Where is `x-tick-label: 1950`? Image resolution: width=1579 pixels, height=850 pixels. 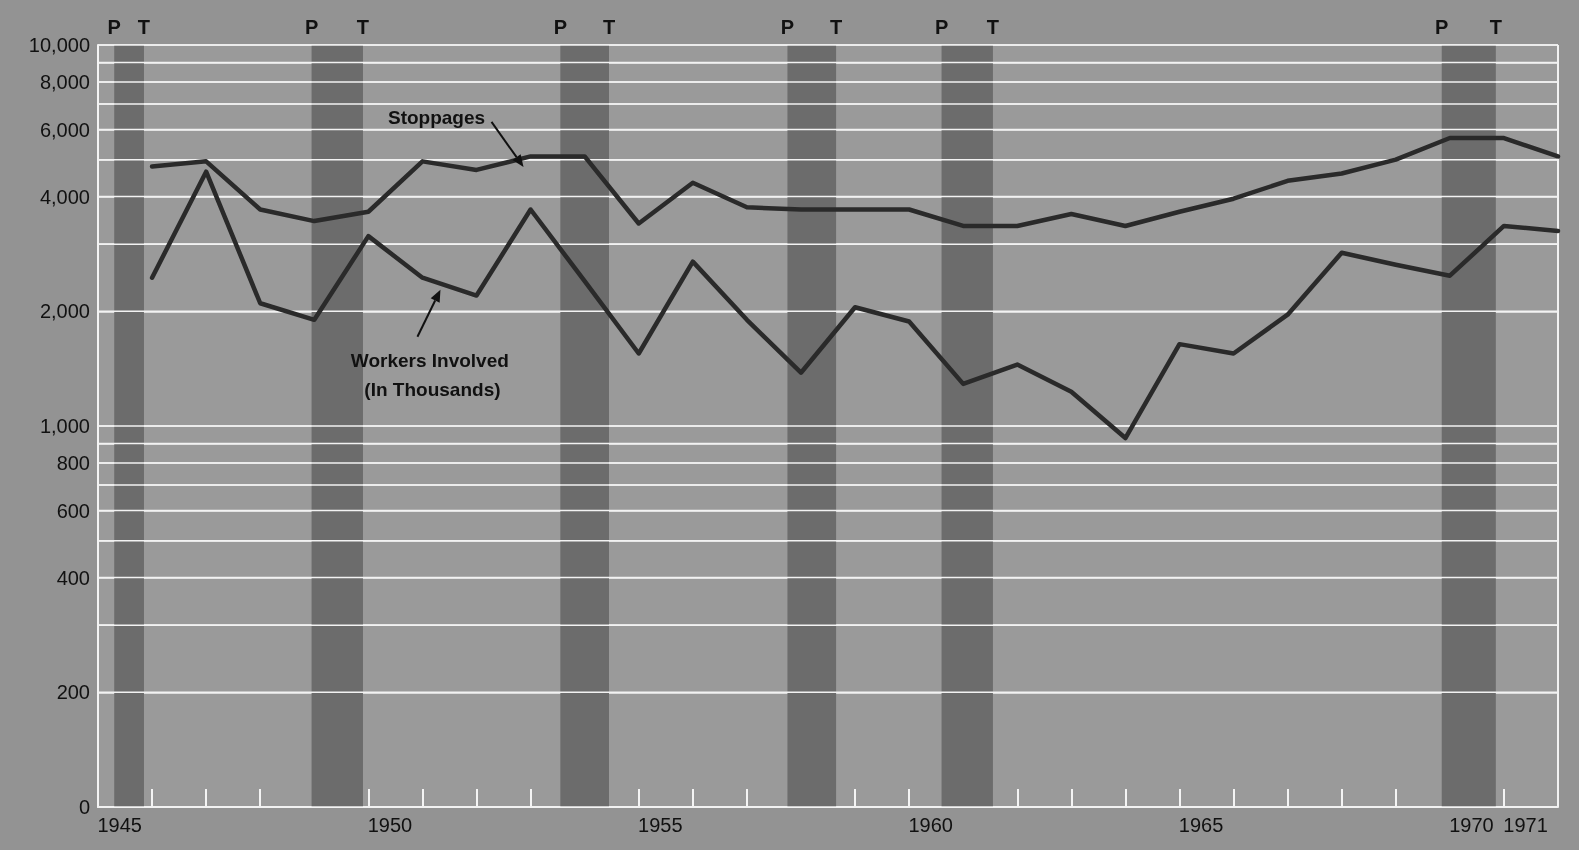 x-tick-label: 1950 is located at coordinates (390, 825).